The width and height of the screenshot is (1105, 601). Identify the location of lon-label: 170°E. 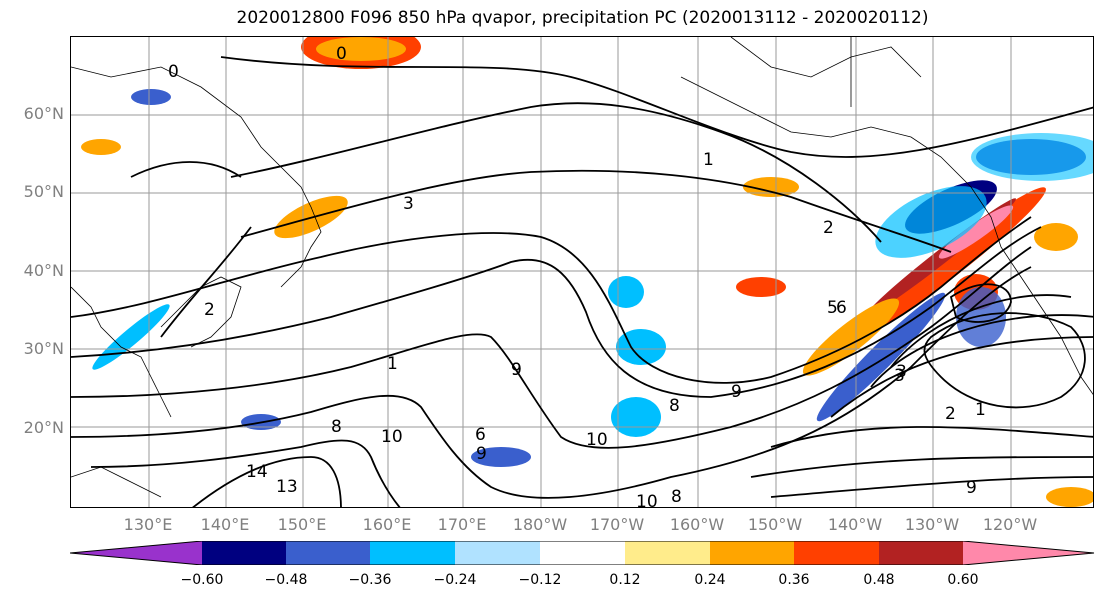
(462, 524).